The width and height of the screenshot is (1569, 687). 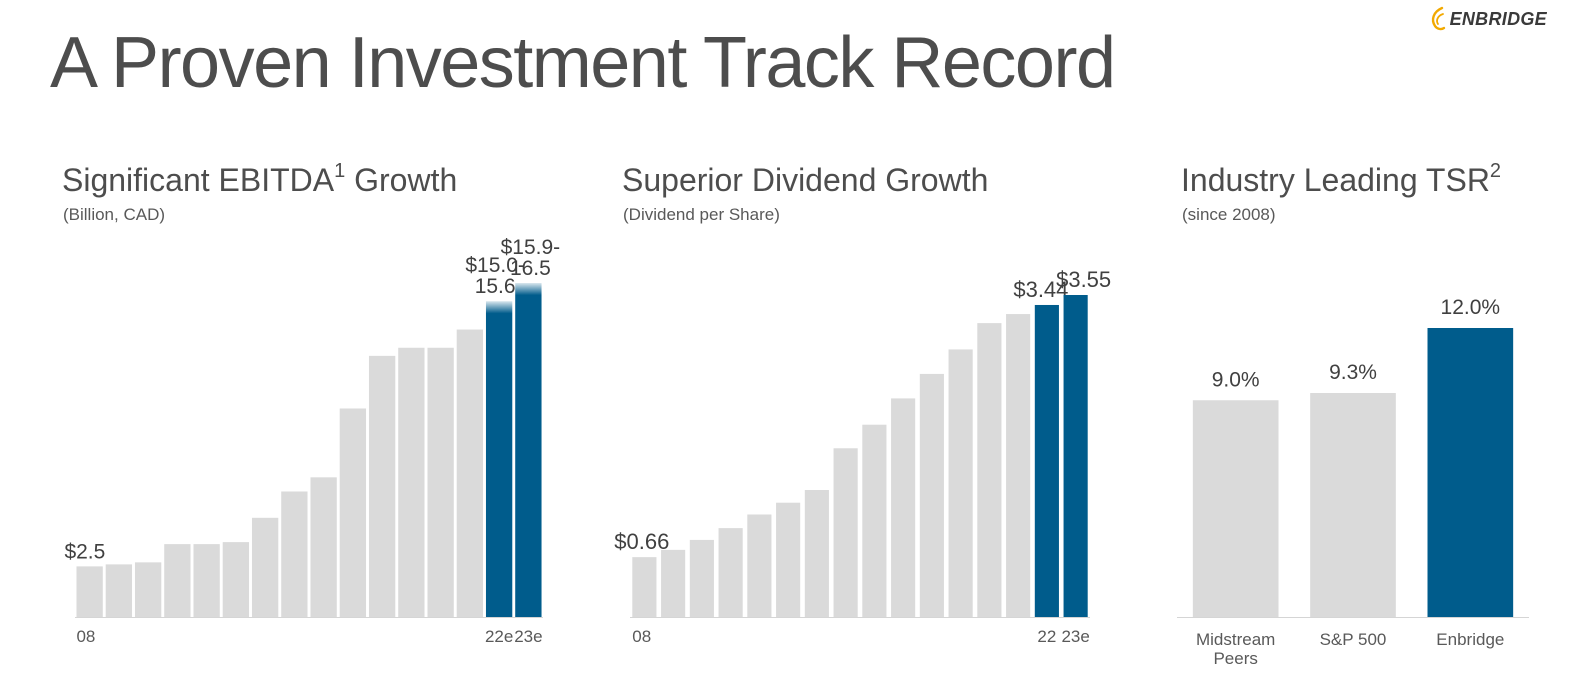 I want to click on page-title: A Proven Investment Track Record, so click(x=583, y=63).